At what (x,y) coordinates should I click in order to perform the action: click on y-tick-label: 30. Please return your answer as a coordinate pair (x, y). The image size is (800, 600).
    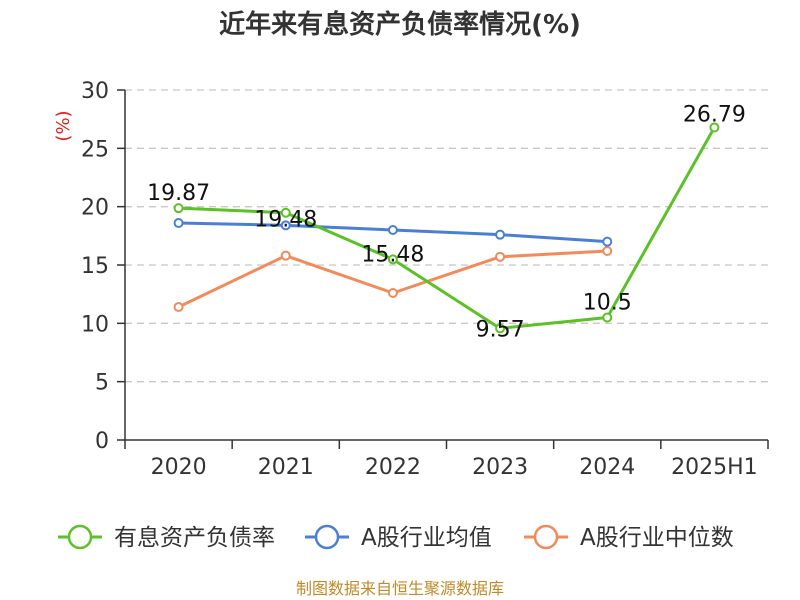
    Looking at the image, I should click on (95, 91).